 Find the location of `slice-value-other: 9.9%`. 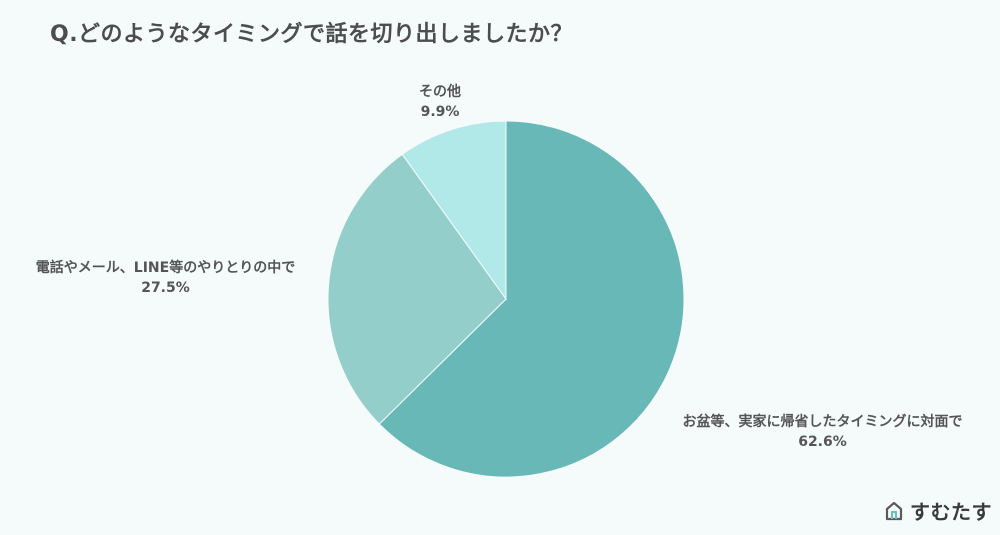

slice-value-other: 9.9% is located at coordinates (440, 112).